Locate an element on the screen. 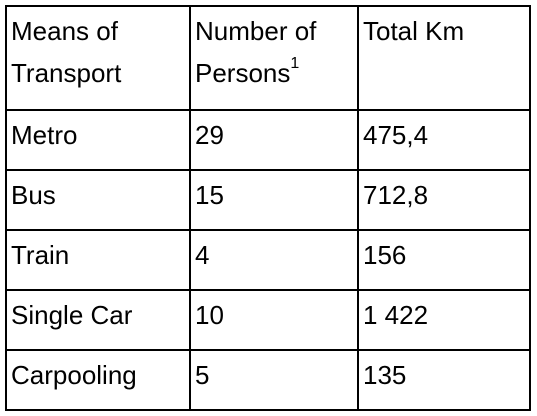 Image resolution: width=537 pixels, height=416 pixels. cell-persons: 5 is located at coordinates (274, 380).